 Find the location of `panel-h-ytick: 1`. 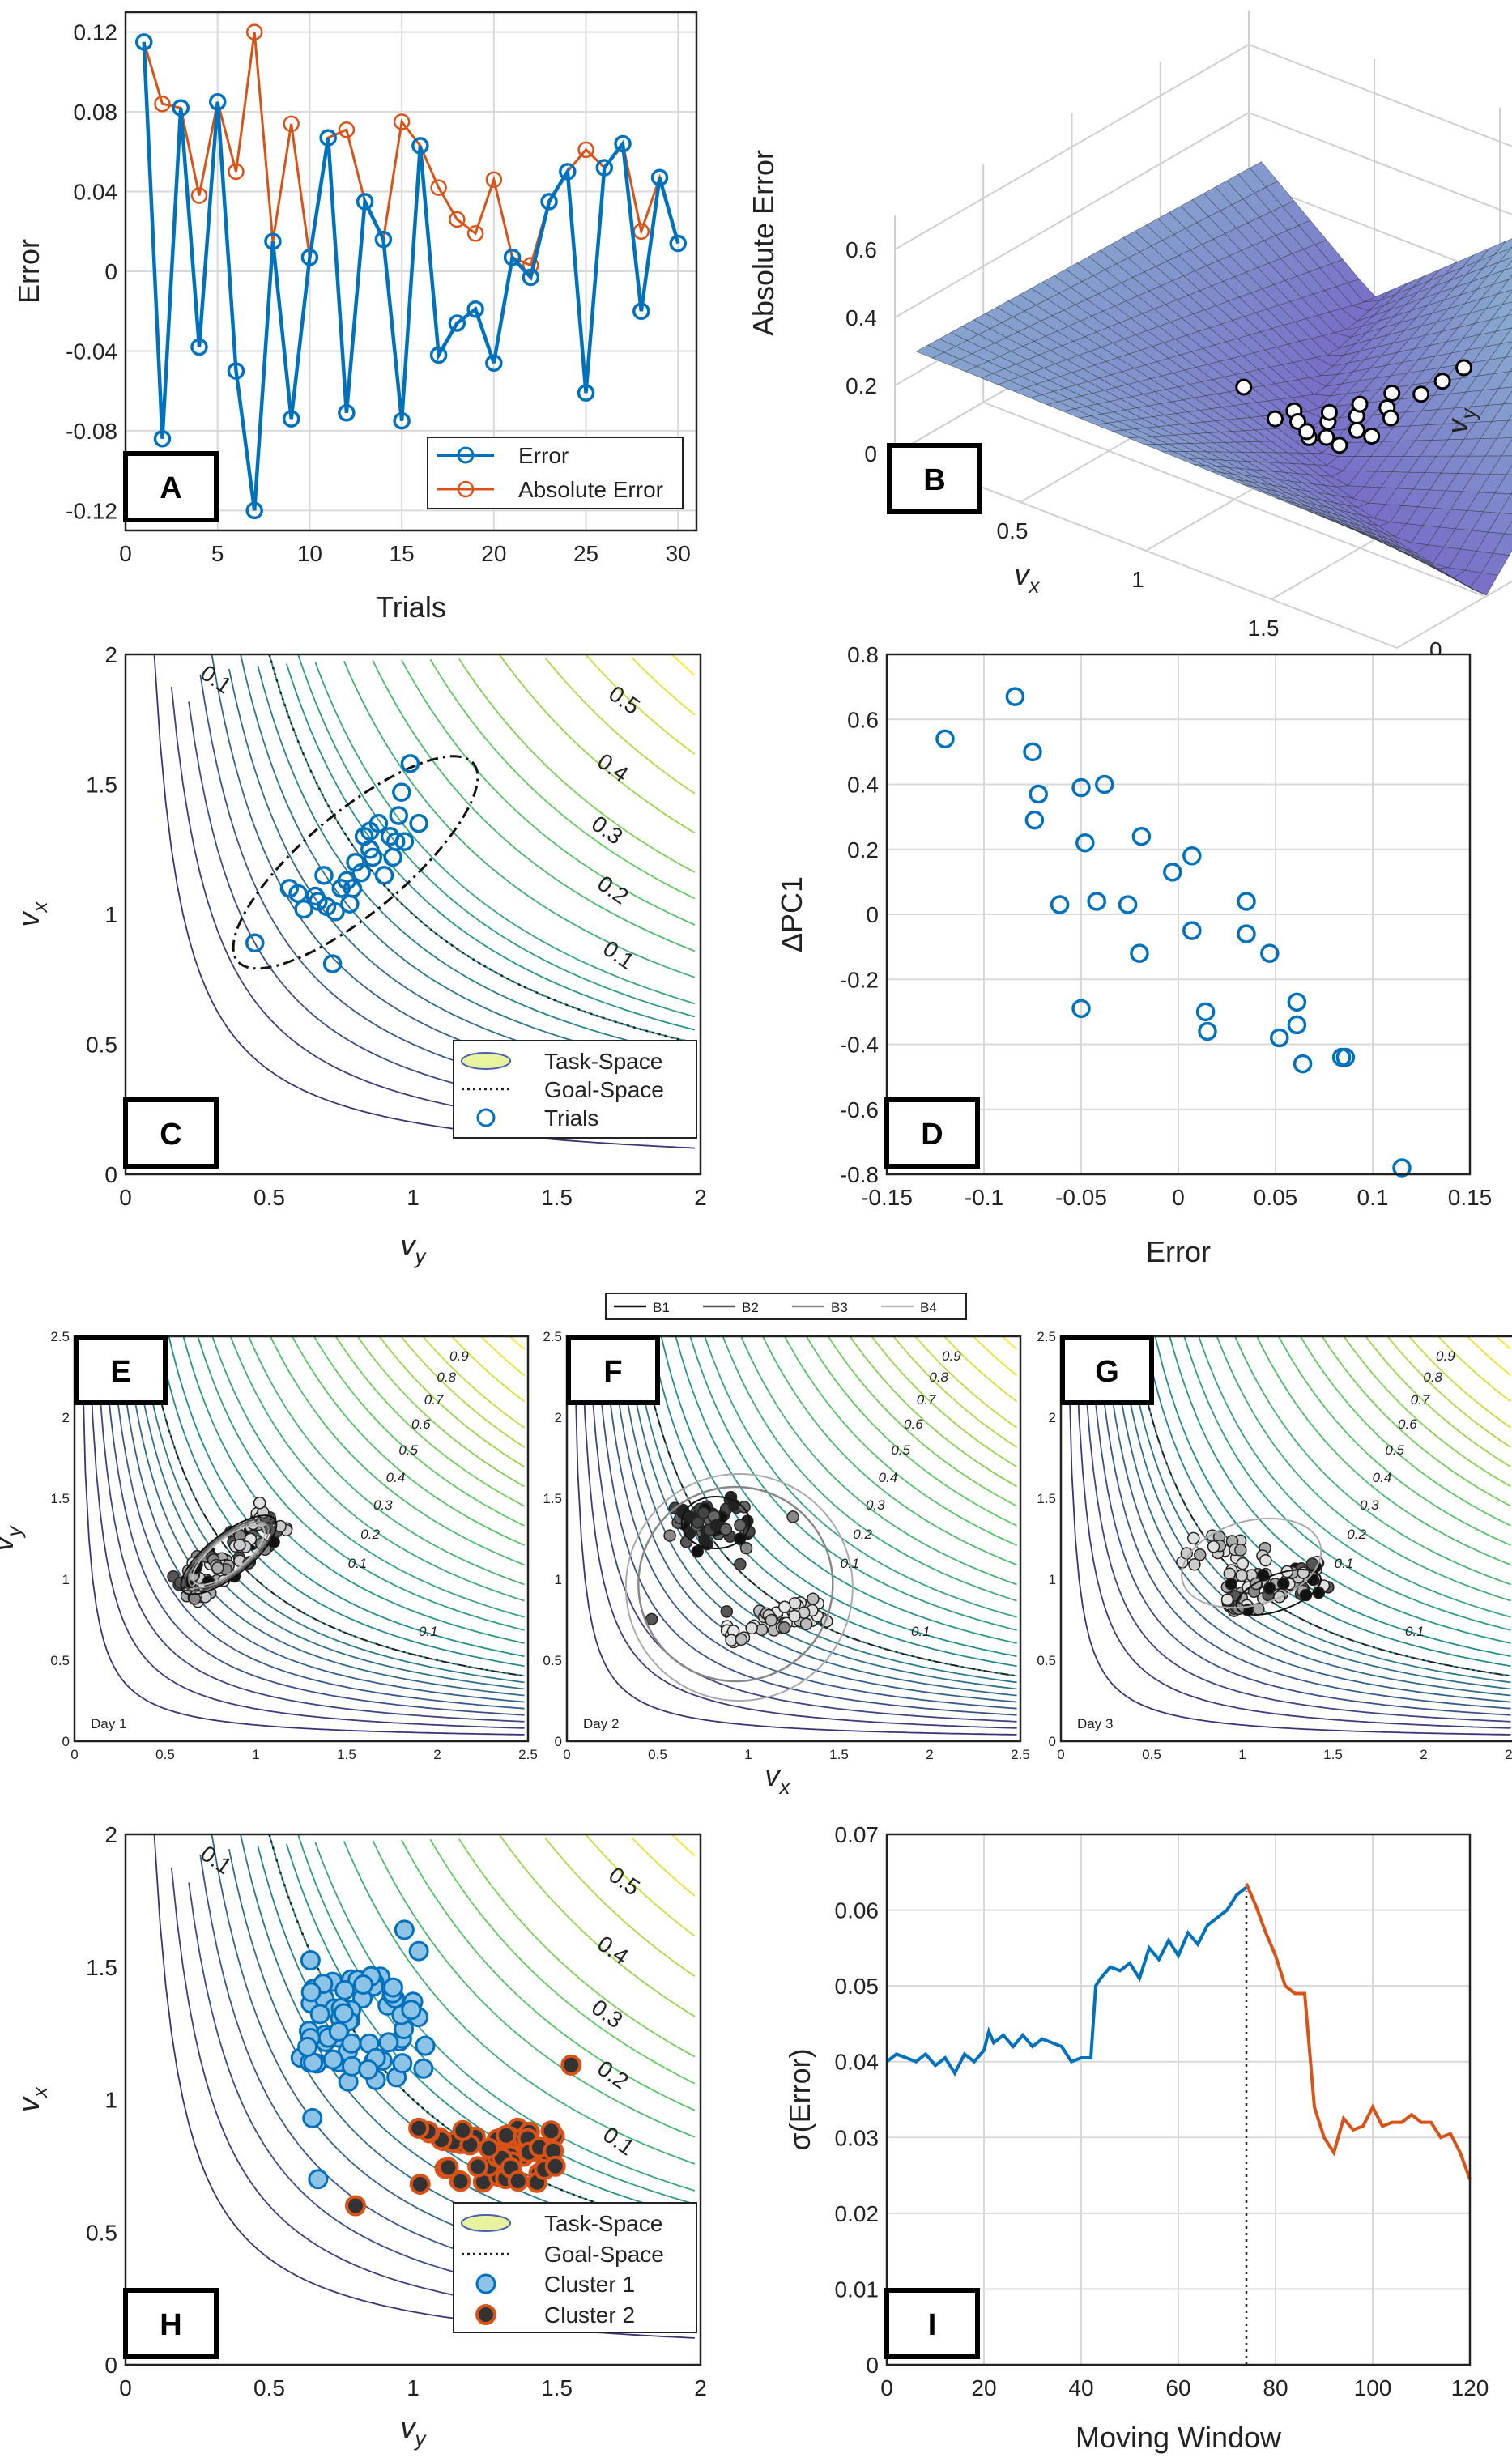

panel-h-ytick: 1 is located at coordinates (110, 2100).